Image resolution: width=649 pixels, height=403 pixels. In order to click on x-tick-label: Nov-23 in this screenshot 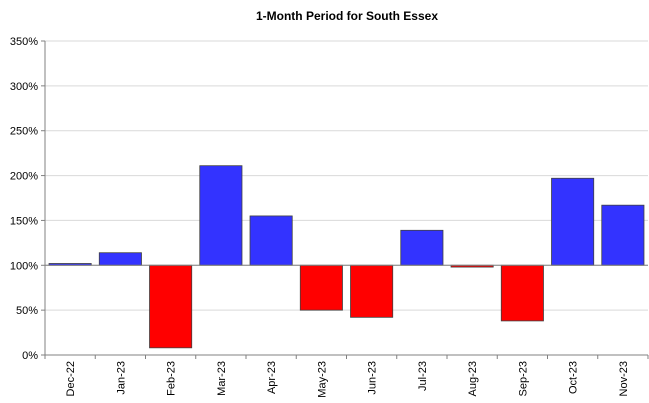, I will do `click(624, 378)`.